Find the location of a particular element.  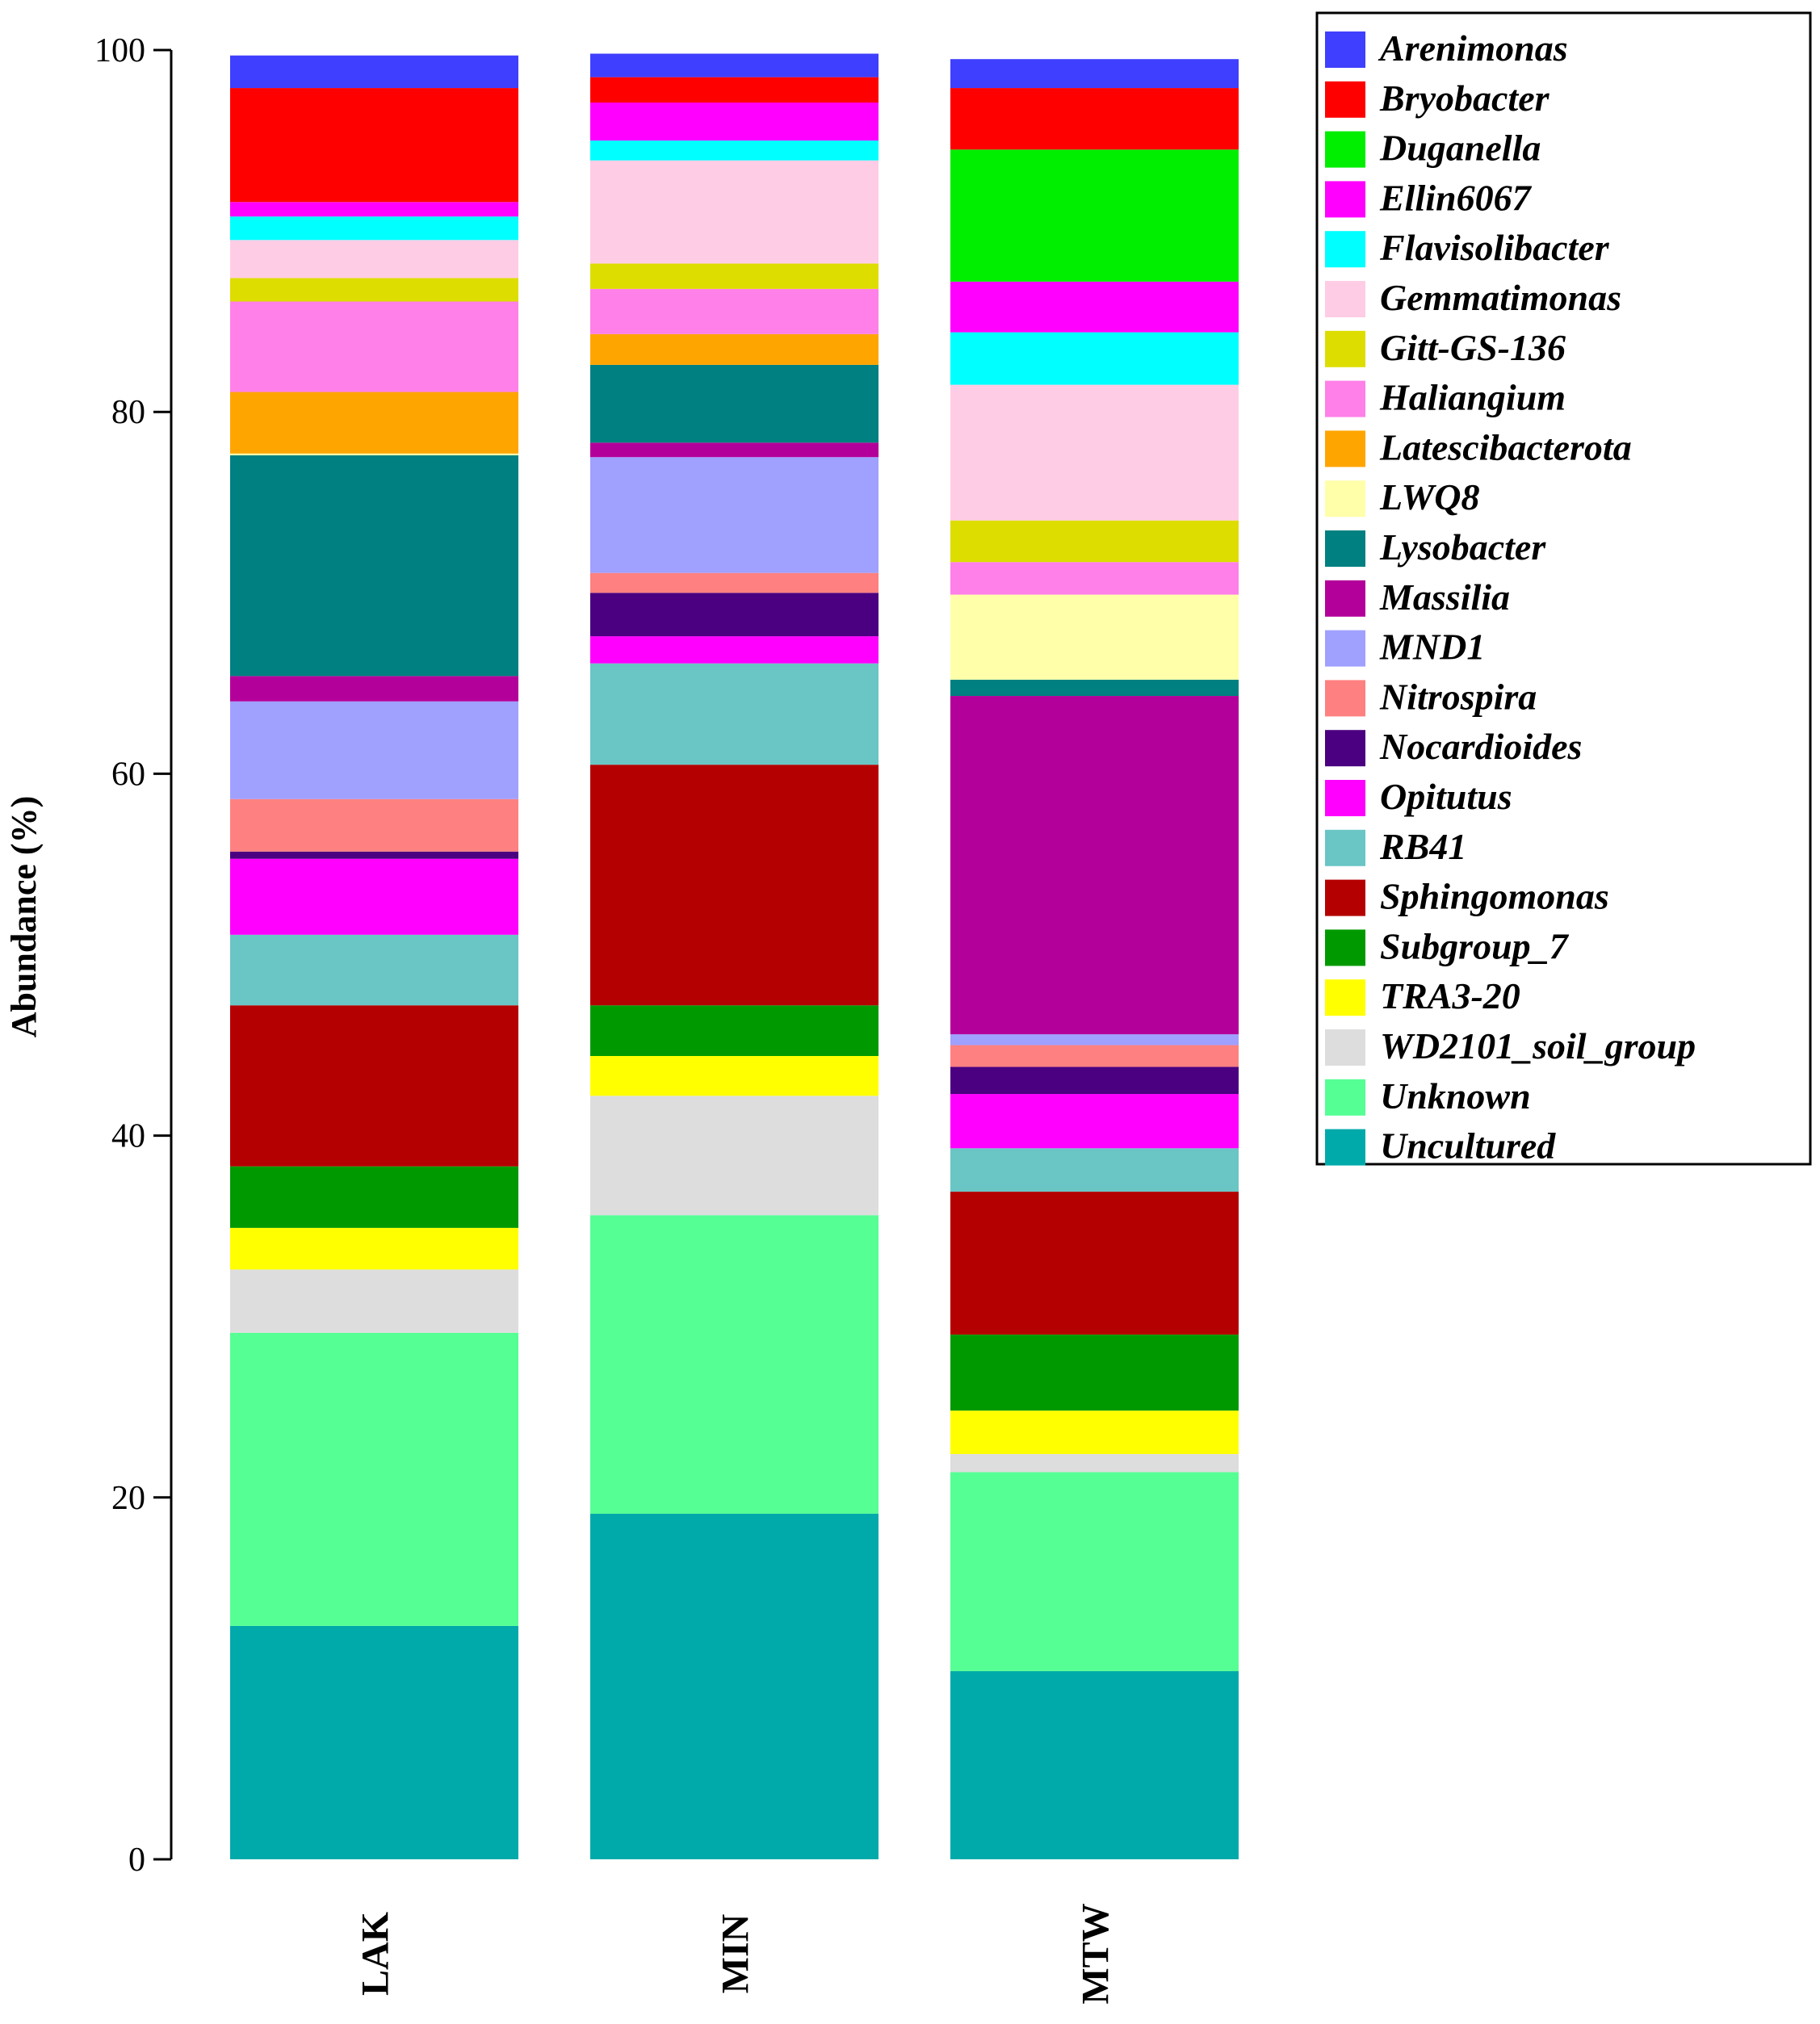

legend-label-bryobacter: Bryobacter is located at coordinates (1464, 98).